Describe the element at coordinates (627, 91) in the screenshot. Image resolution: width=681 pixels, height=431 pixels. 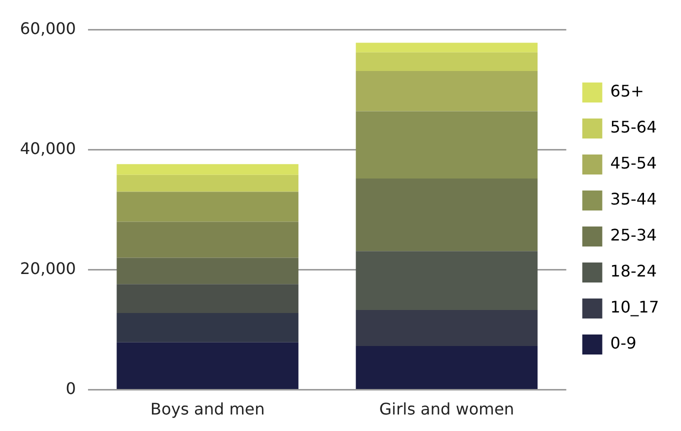
I see `legend-label: 65+` at that location.